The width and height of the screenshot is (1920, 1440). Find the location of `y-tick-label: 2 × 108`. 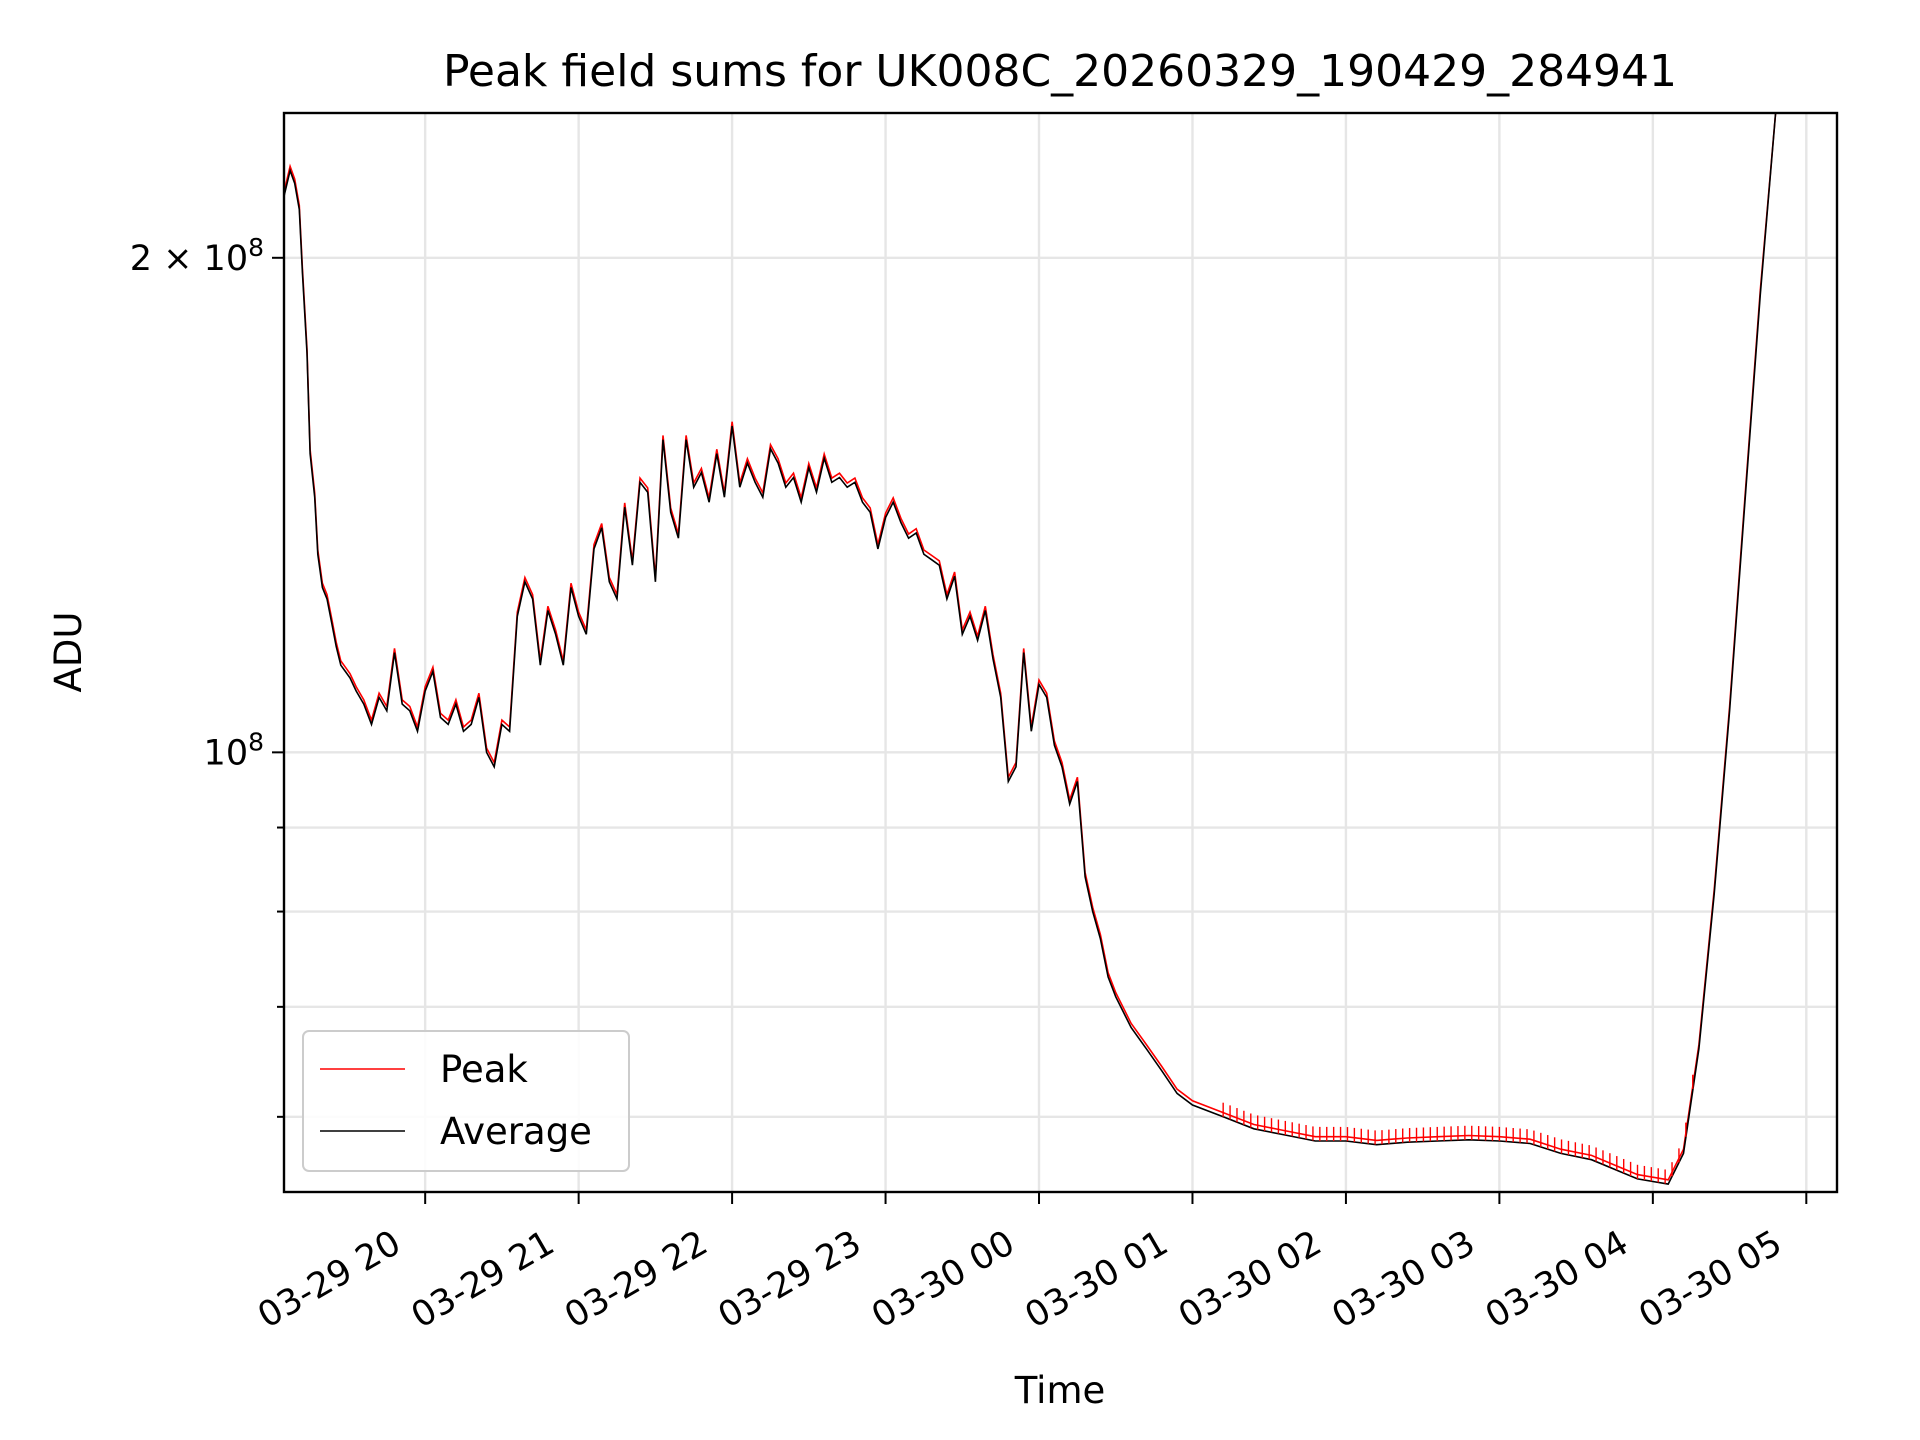

y-tick-label: 2 × 108 is located at coordinates (197, 256).